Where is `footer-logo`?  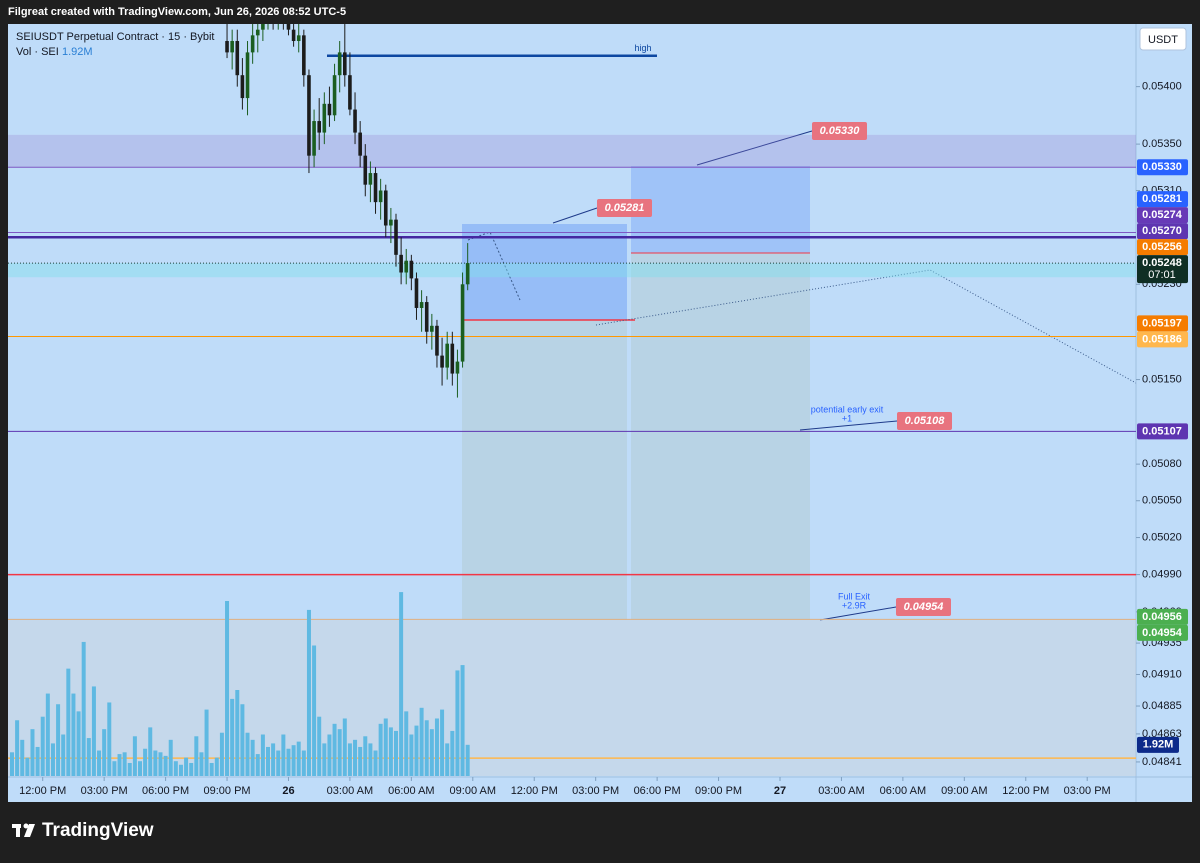 footer-logo is located at coordinates (23, 830).